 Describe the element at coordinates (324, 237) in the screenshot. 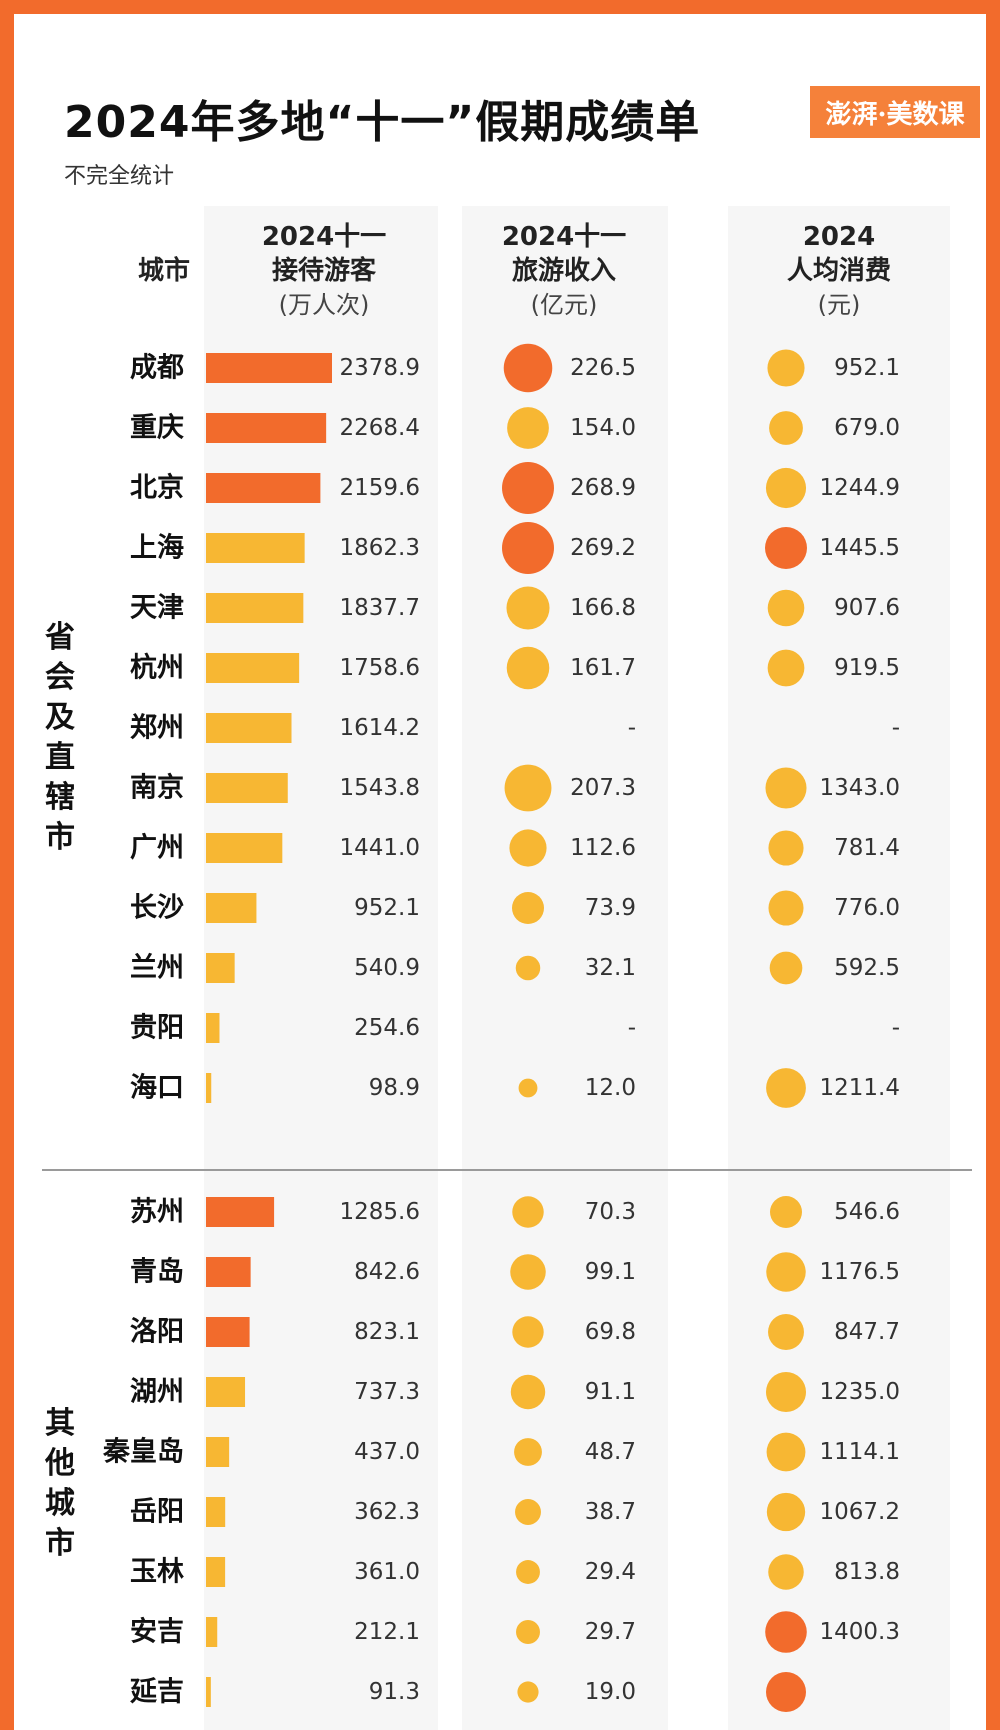

I see `visitors-header-line1: 2024十一` at that location.